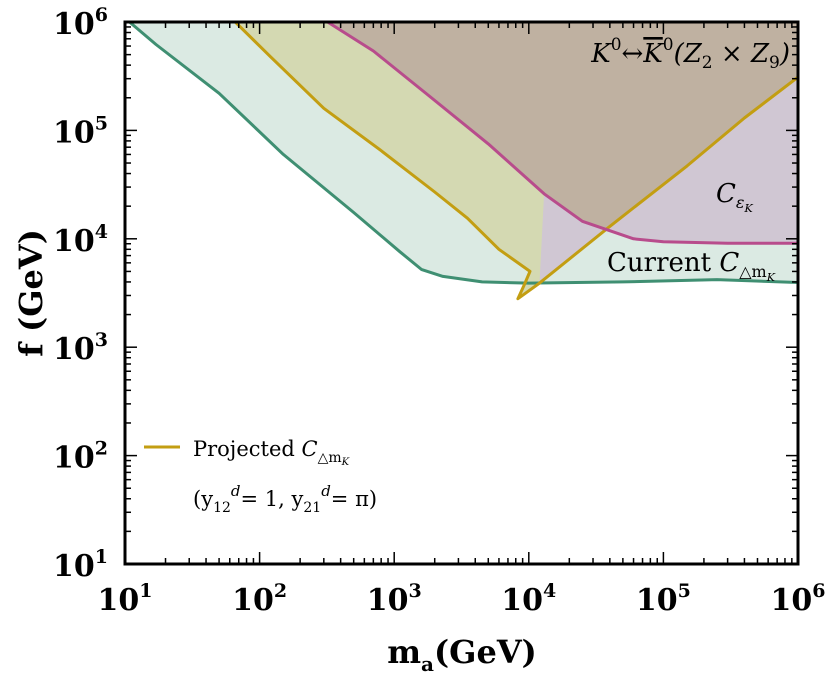 The image size is (830, 674). What do you see at coordinates (462, 599) in the screenshot?
I see `x-tick-labels: 101 102 103 104 105 106` at bounding box center [462, 599].